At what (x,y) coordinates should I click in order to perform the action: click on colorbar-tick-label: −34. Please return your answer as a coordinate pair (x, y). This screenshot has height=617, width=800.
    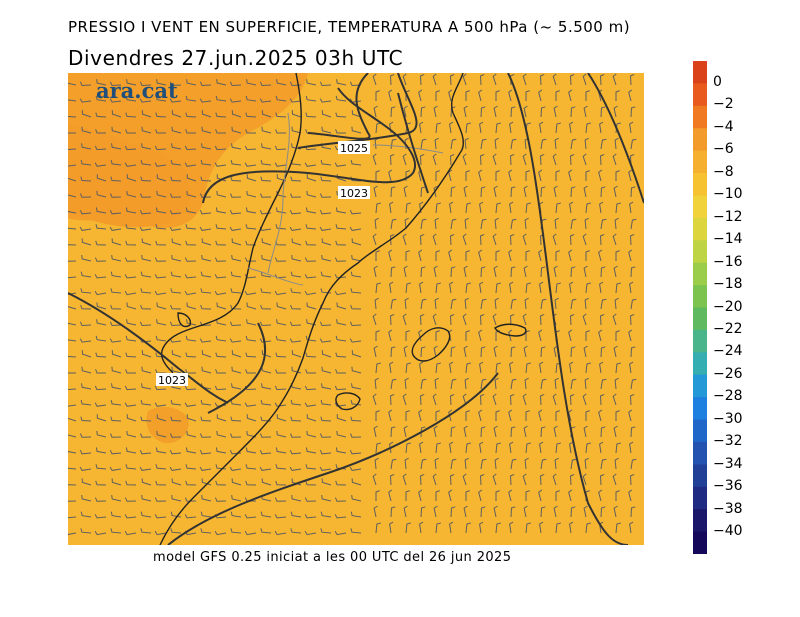
    Looking at the image, I should click on (728, 463).